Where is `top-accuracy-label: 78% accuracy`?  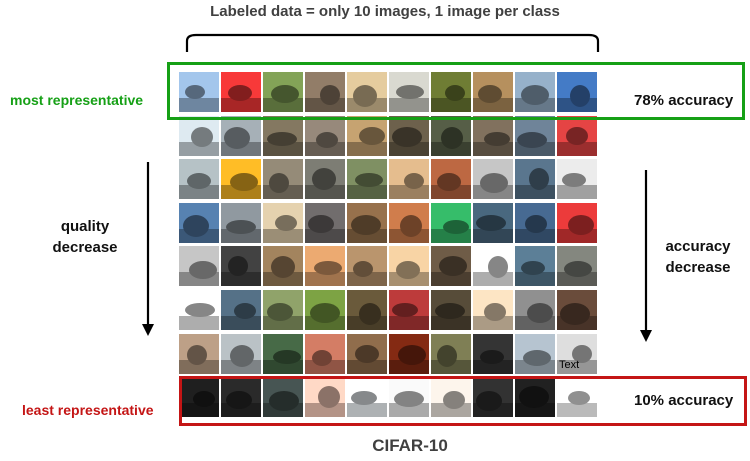 top-accuracy-label: 78% accuracy is located at coordinates (684, 100).